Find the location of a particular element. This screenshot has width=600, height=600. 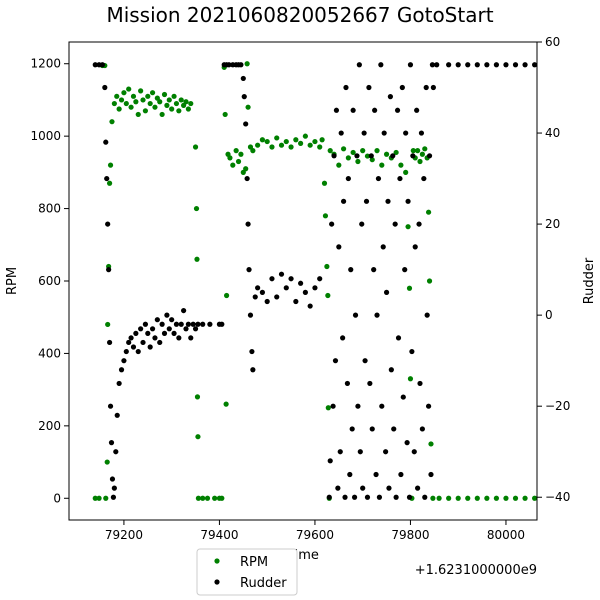

x-axis: 79200 79400 79600 79800 80000 is located at coordinates (315, 531).